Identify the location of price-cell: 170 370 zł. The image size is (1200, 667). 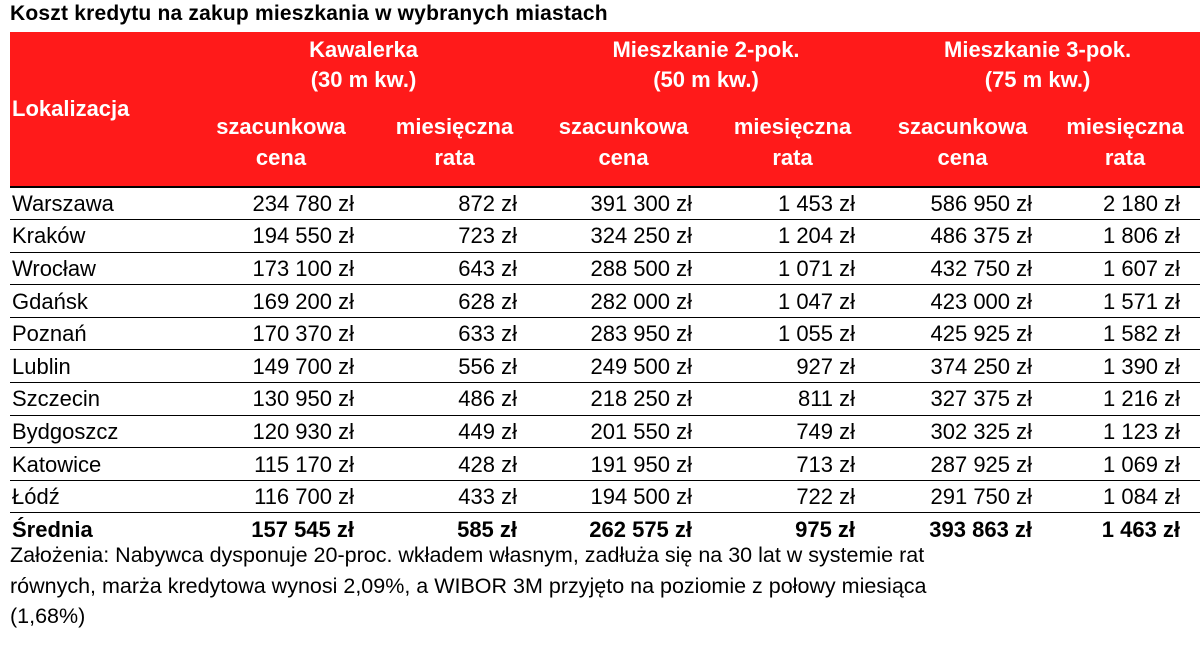
(281, 334).